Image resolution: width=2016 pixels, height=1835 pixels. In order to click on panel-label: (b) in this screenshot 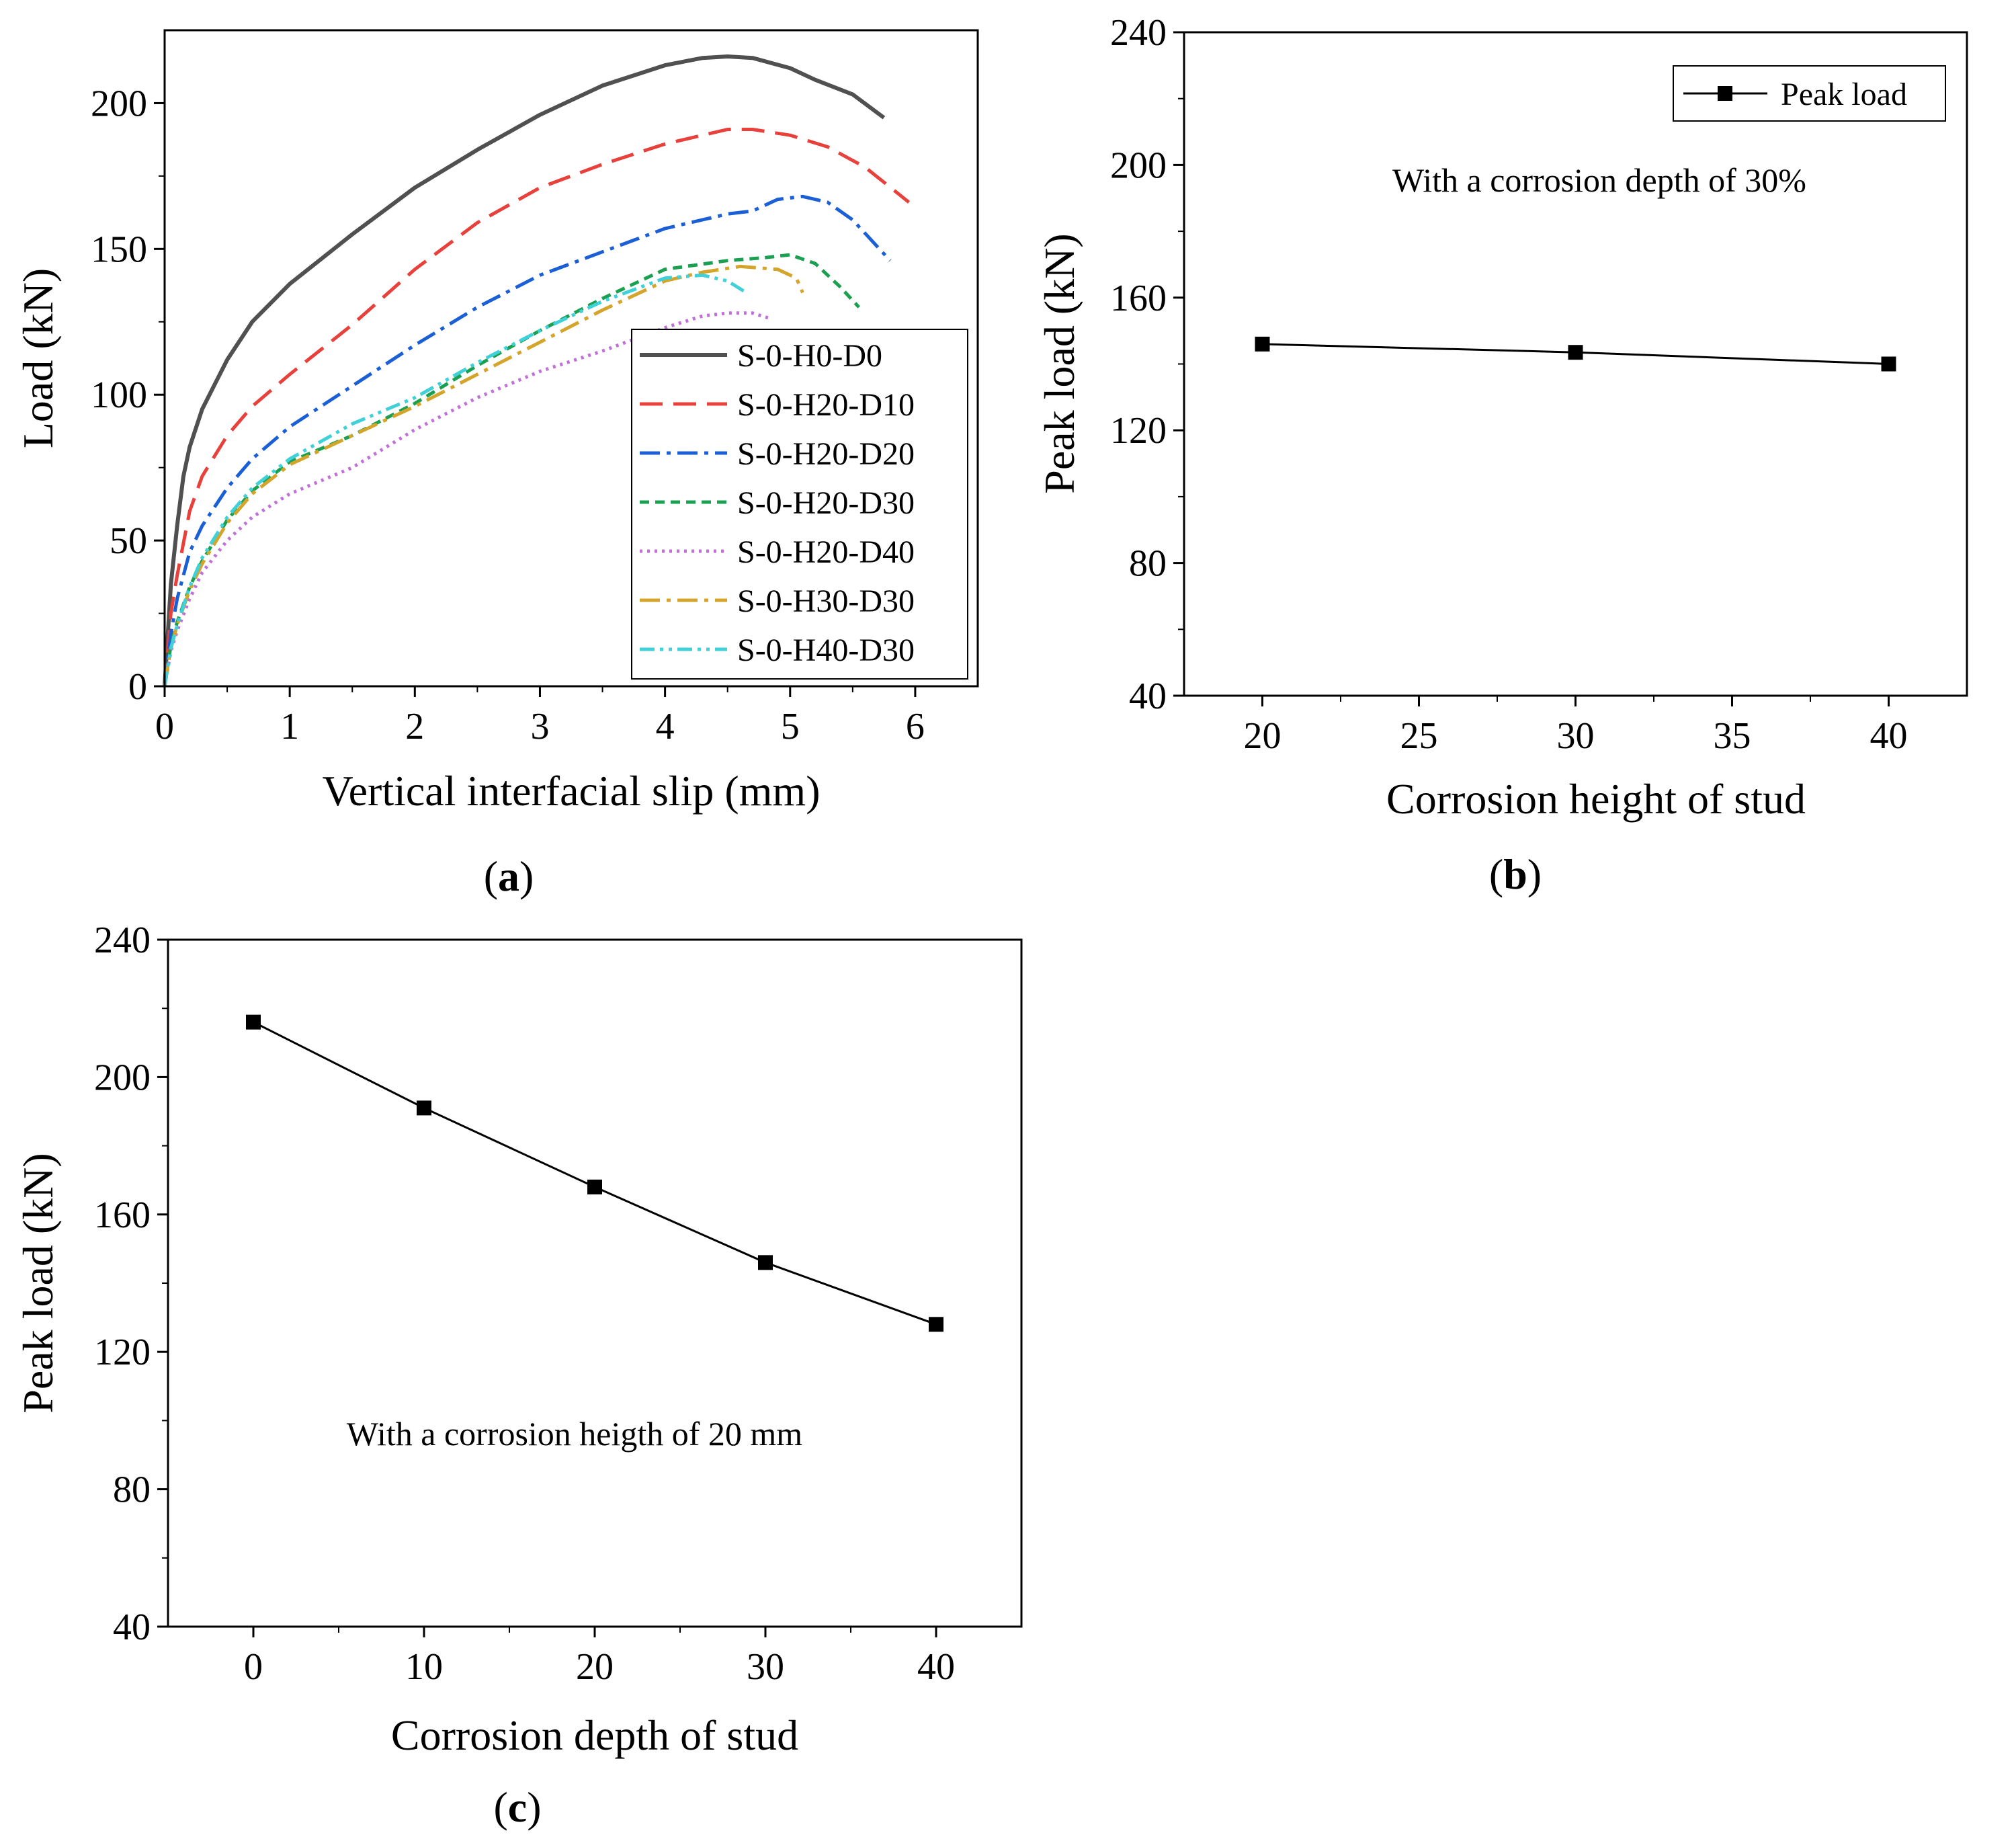, I will do `click(1516, 874)`.